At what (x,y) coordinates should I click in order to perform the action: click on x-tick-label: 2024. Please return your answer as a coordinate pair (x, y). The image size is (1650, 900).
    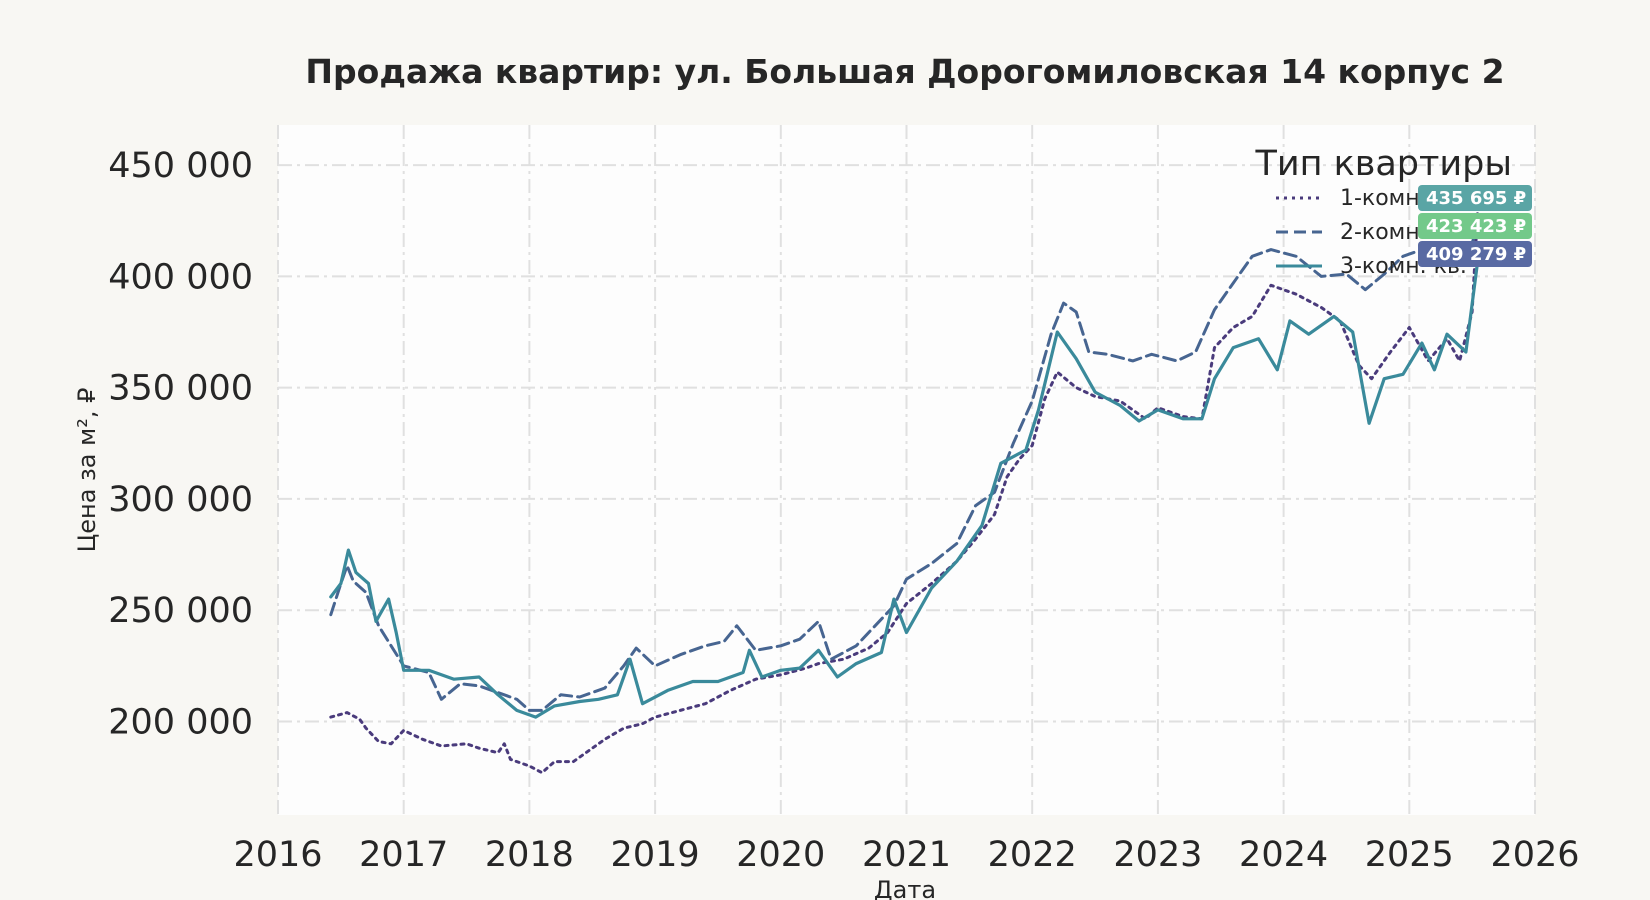
    Looking at the image, I should click on (1283, 855).